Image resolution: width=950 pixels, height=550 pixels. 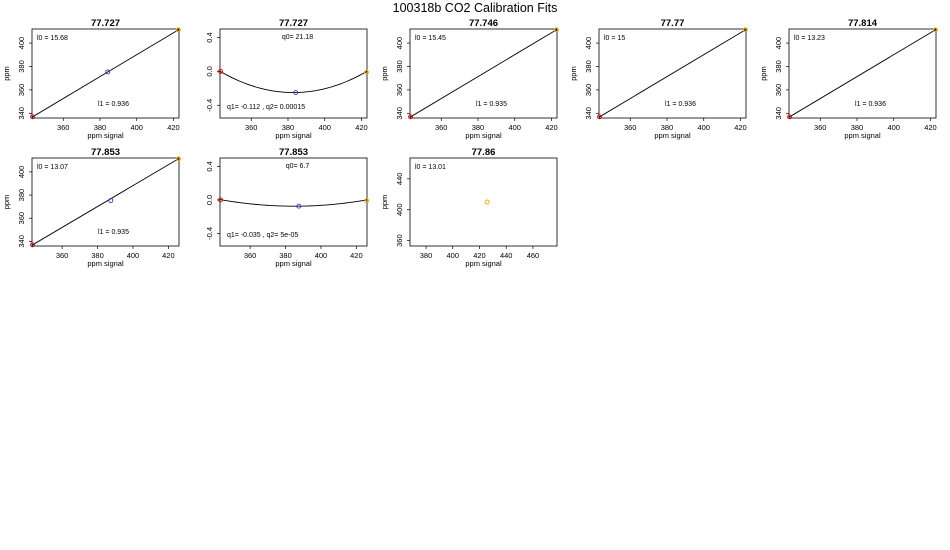 What do you see at coordinates (399, 179) in the screenshot?
I see `y-tick-label: 440` at bounding box center [399, 179].